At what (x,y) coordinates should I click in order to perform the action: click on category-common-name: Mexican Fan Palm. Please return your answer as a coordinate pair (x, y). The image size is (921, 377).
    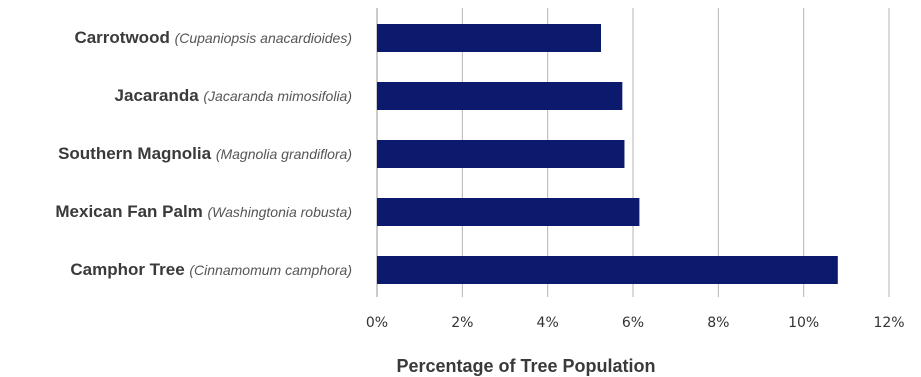
    Looking at the image, I should click on (131, 211).